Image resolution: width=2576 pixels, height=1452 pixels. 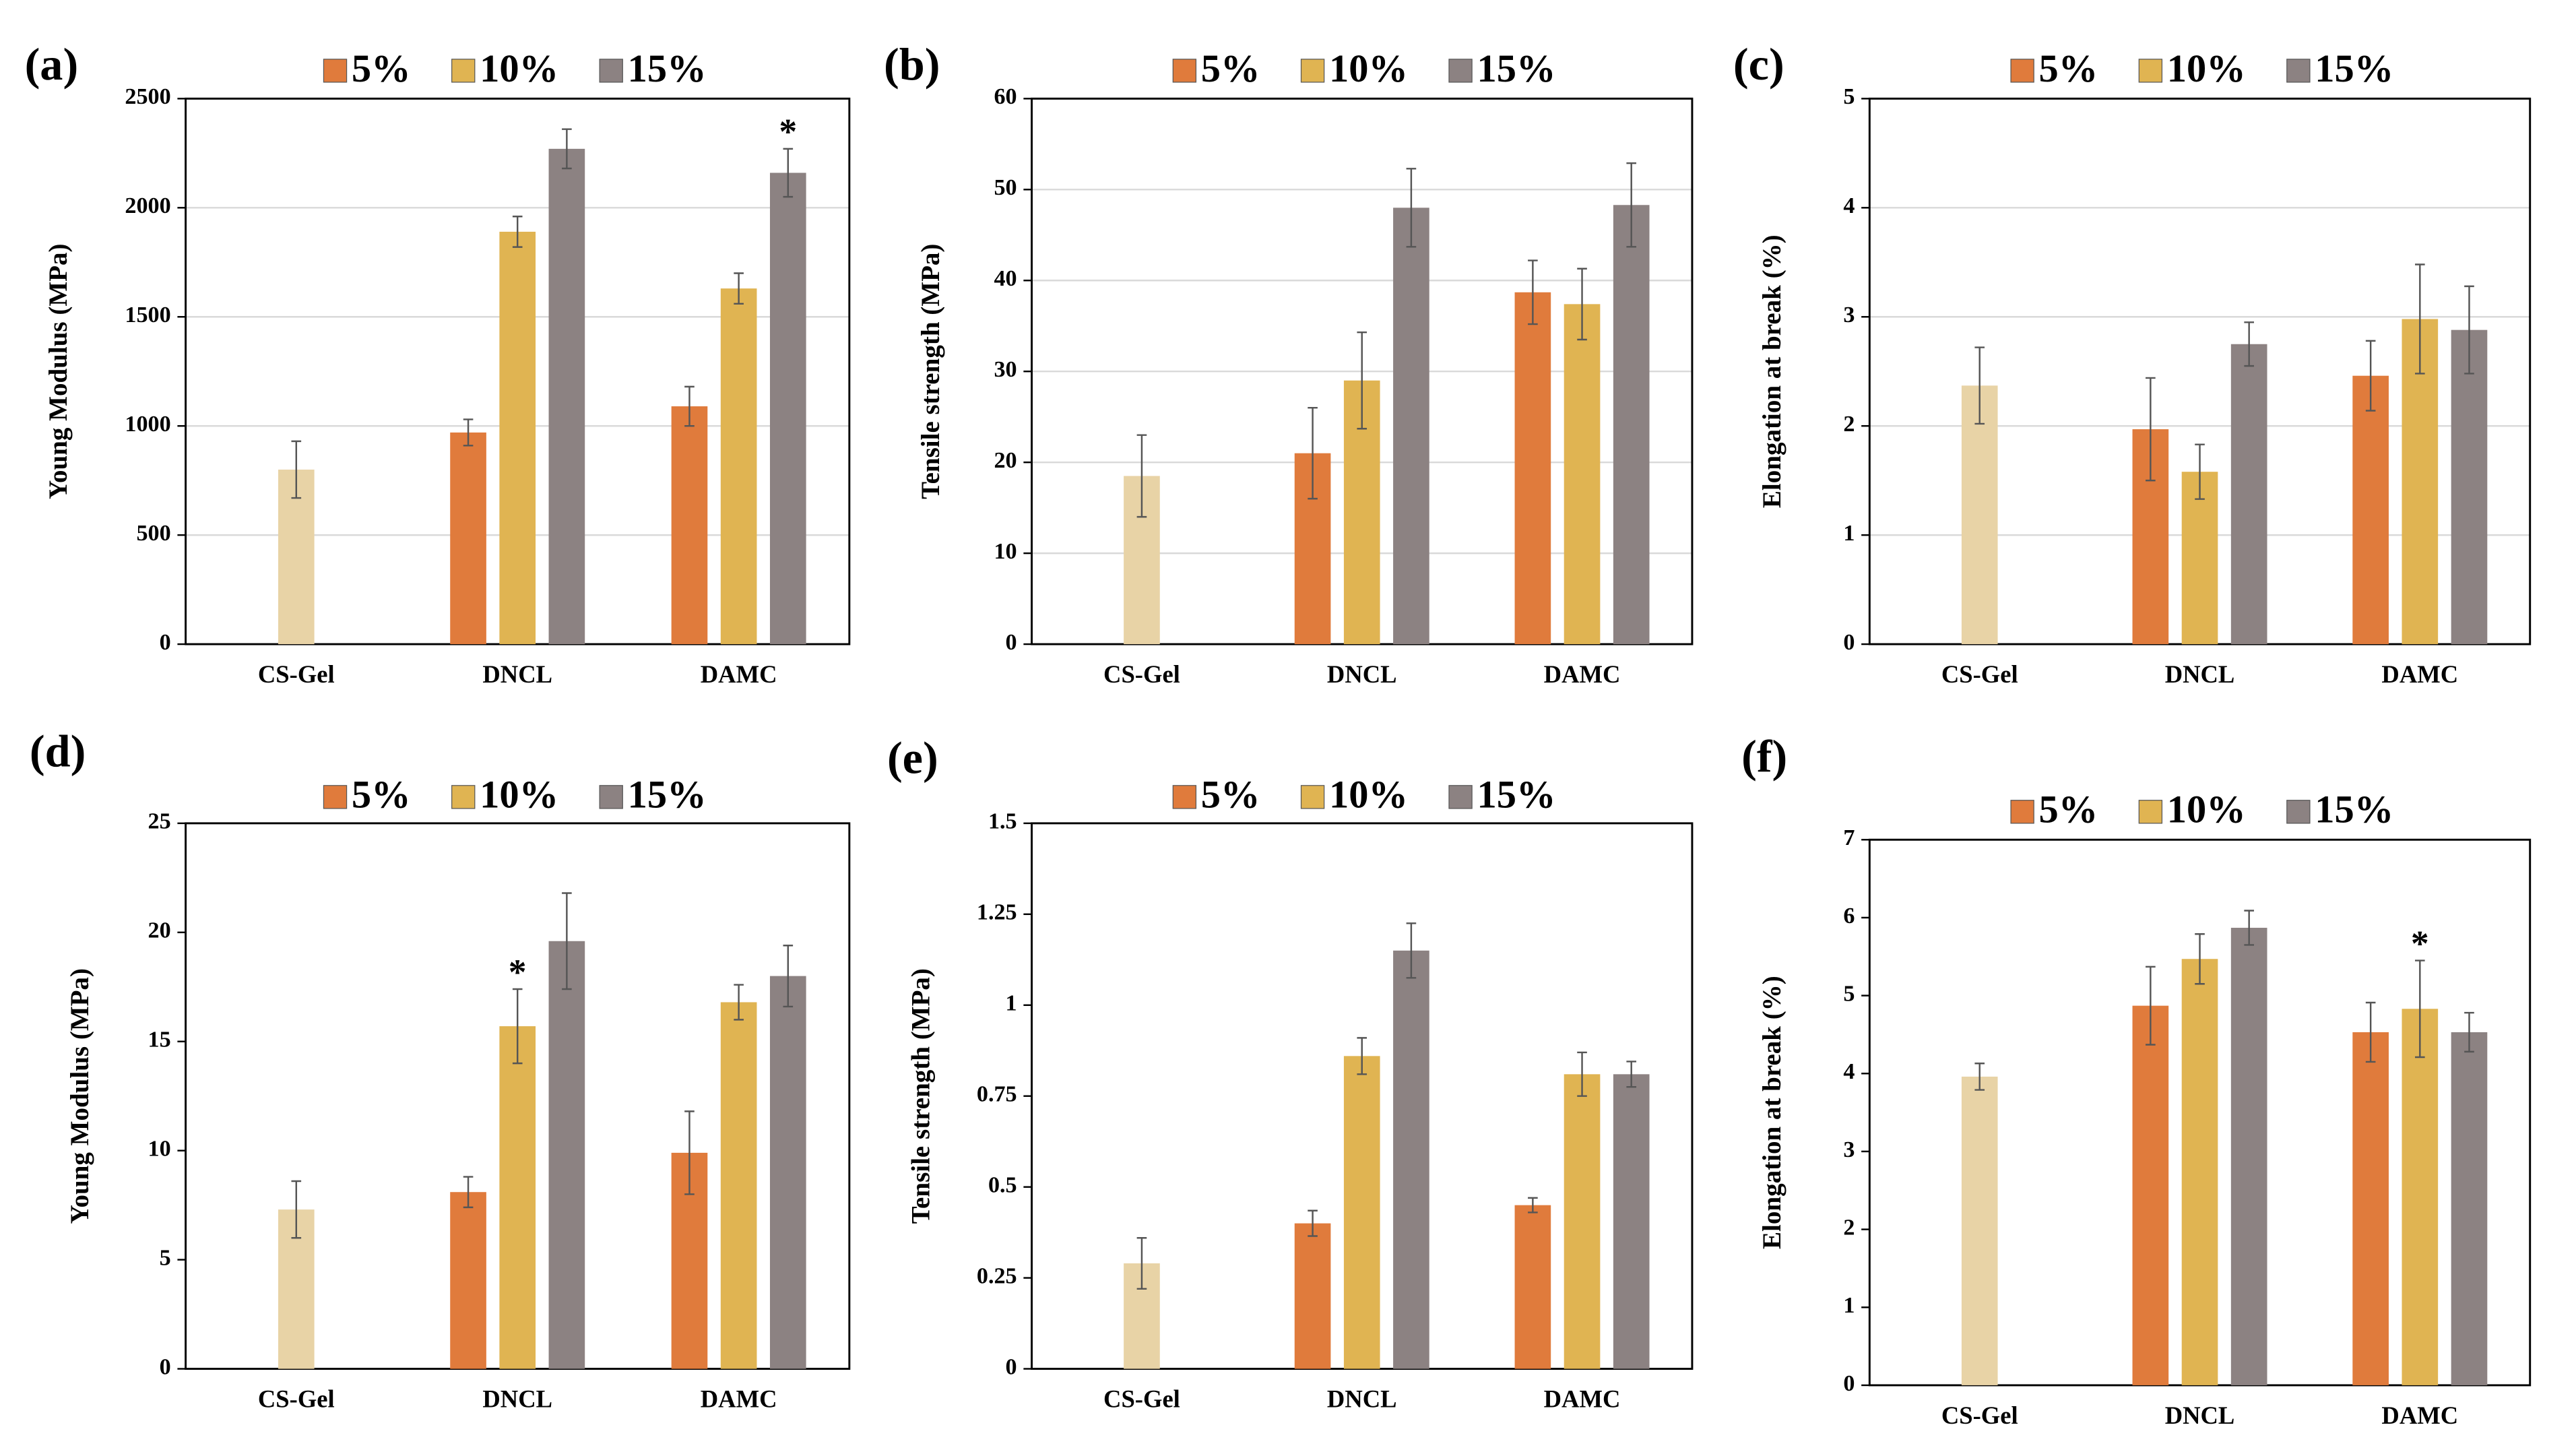 What do you see at coordinates (997, 912) in the screenshot?
I see `y-tick-label: 1.25` at bounding box center [997, 912].